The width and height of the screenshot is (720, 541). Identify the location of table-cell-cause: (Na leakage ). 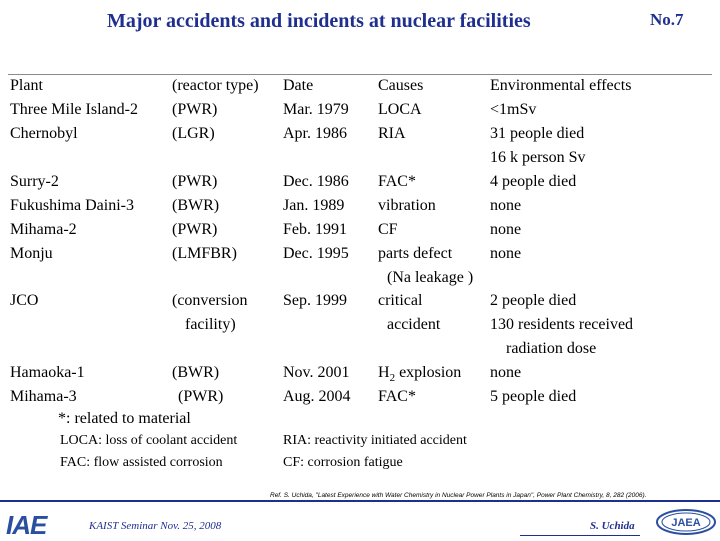
(430, 277).